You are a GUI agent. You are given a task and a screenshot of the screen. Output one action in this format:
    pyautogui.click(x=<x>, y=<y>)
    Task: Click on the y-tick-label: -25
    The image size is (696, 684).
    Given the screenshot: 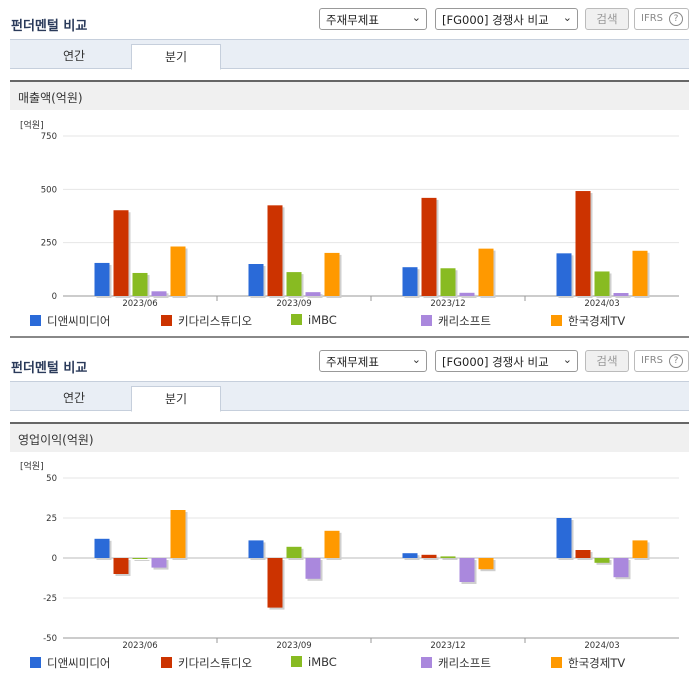 What is the action you would take?
    pyautogui.click(x=50, y=599)
    